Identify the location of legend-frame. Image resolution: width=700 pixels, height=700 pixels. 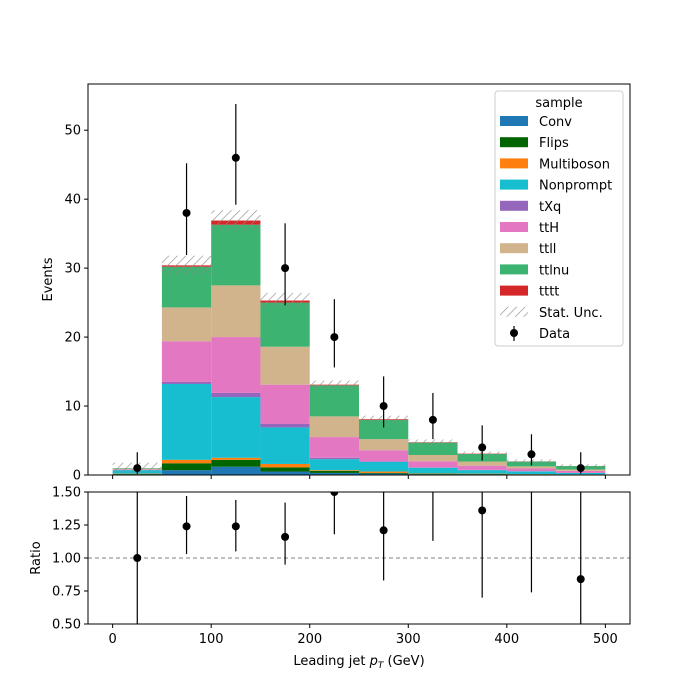
(559, 218).